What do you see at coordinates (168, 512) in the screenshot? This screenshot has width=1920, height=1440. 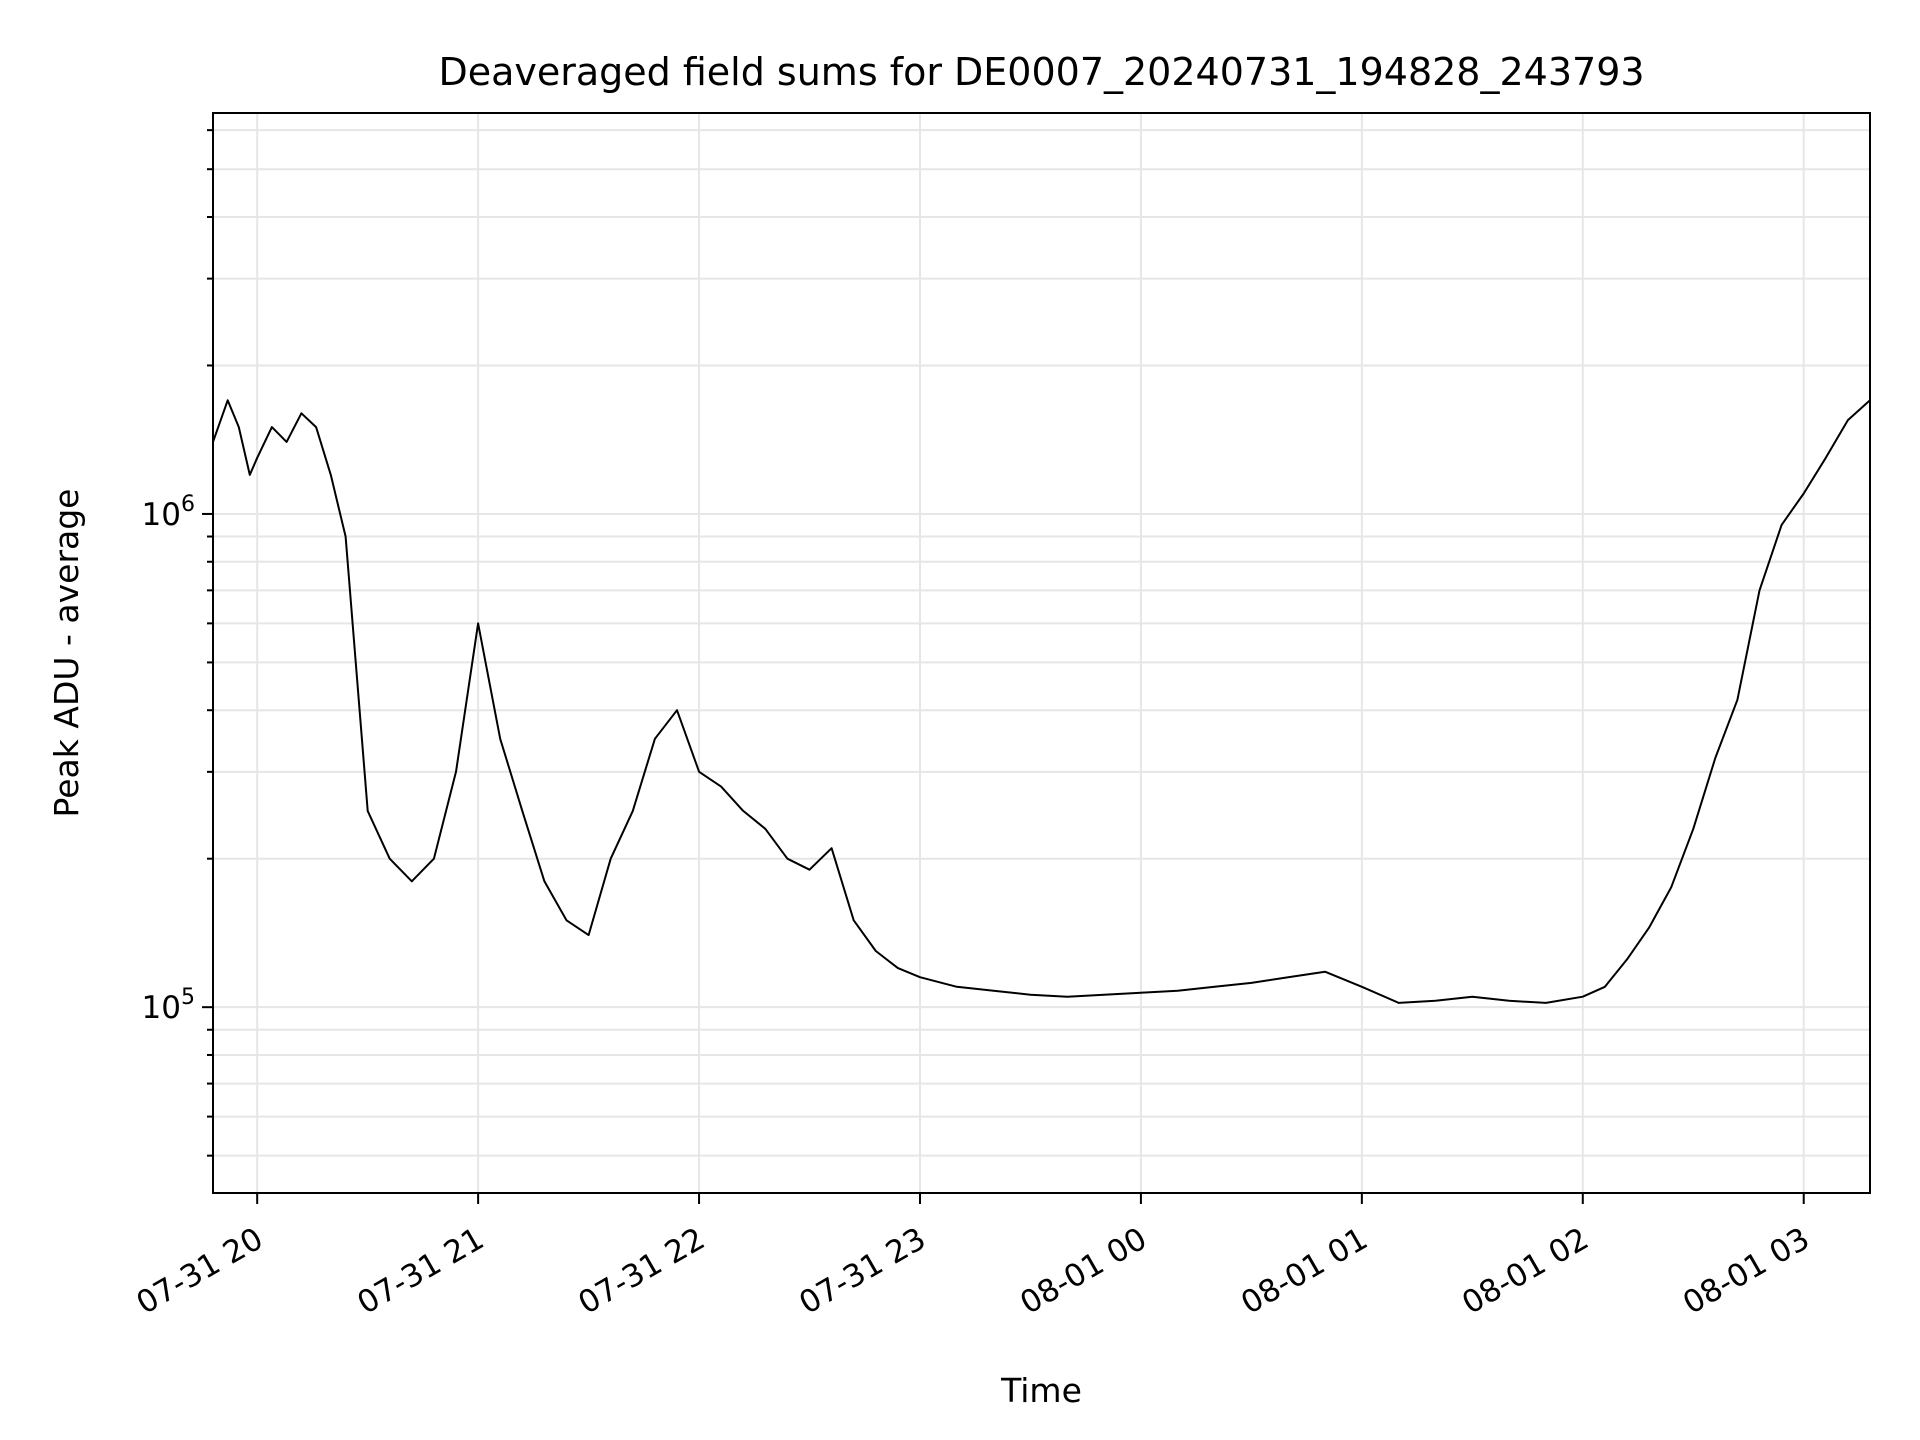 I see `y-tick-label: 10⁶` at bounding box center [168, 512].